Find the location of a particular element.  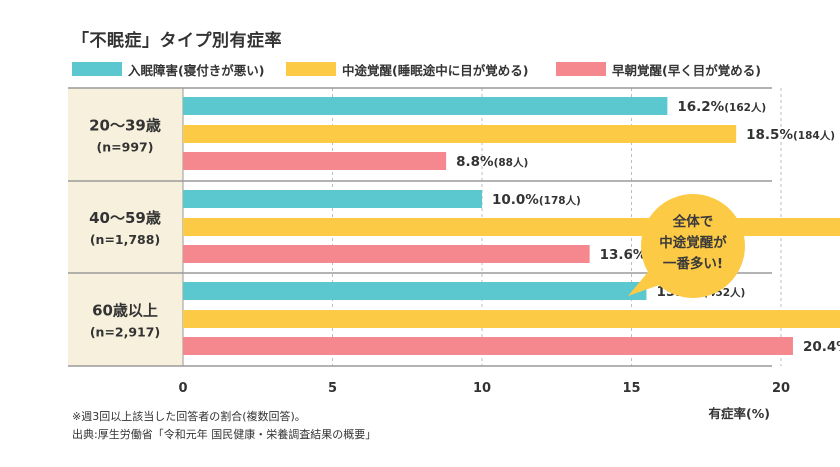

category-label: 40〜59歳 is located at coordinates (125, 218).